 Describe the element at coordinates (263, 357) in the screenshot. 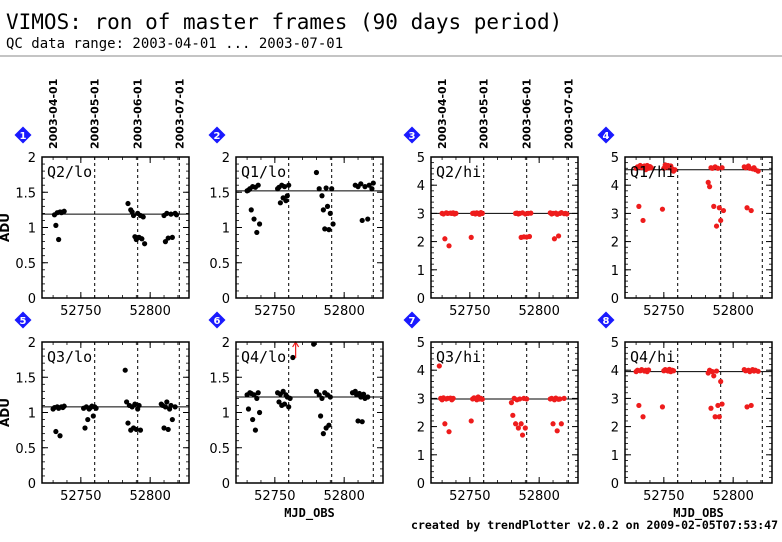

I see `panel-label: Q4/lo` at that location.